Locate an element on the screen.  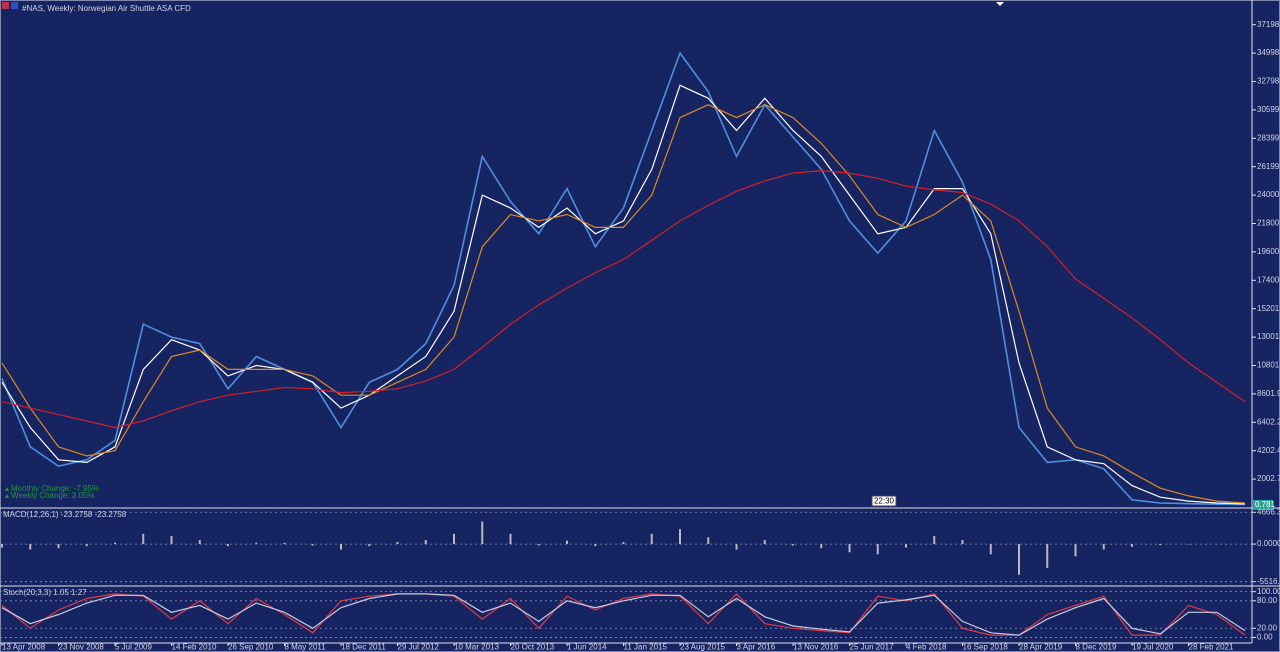
last-price-label: 0.781 is located at coordinates (1265, 504).